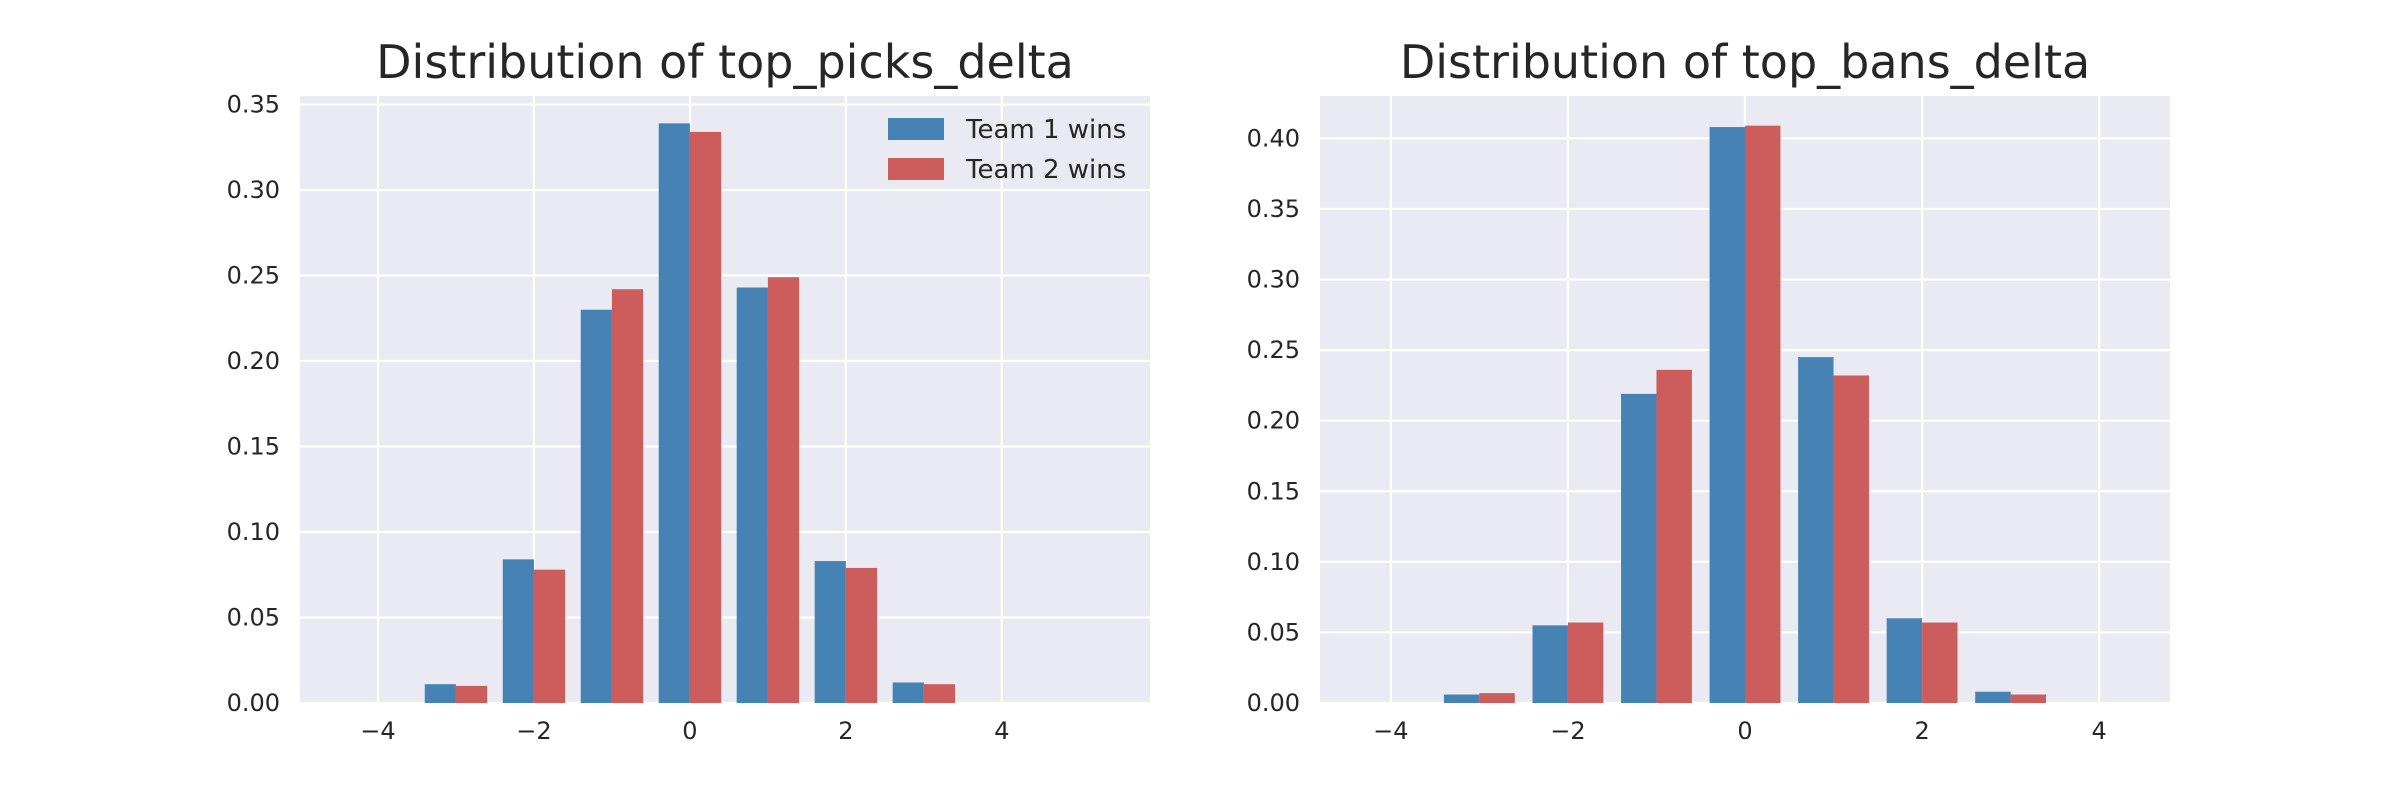 The height and width of the screenshot is (800, 2400). What do you see at coordinates (1045, 170) in the screenshot?
I see `legend-label-team-2: Team 2 wins` at bounding box center [1045, 170].